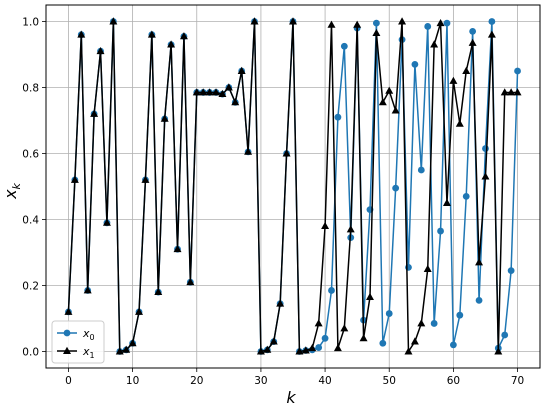 Image resolution: width=550 pixels, height=409 pixels. What do you see at coordinates (30, 353) in the screenshot?
I see `y-tick-label: 0.0` at bounding box center [30, 353].